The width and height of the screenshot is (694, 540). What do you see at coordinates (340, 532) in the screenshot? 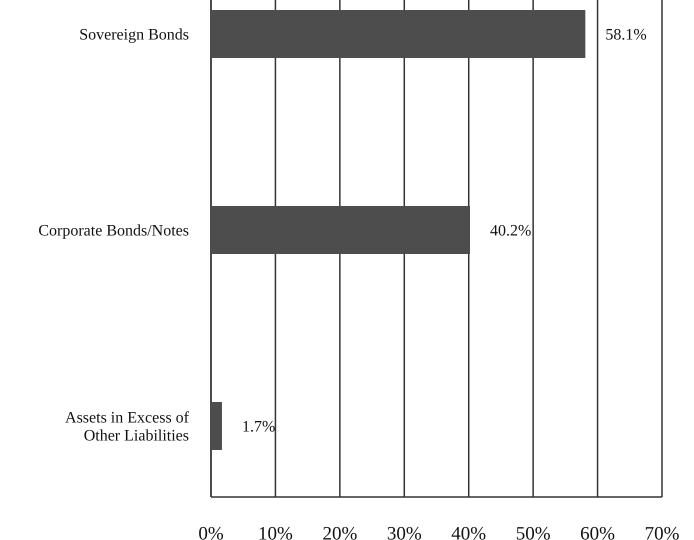
I see `x-tick-label: 20%` at bounding box center [340, 532].